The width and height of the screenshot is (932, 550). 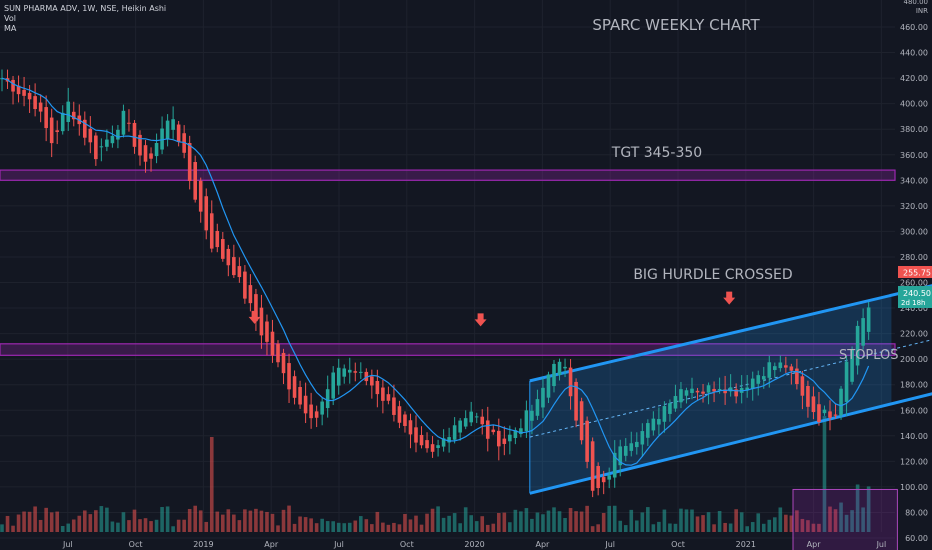 I want to click on legend-title: SUN PHARMA ADV, 1W, NSE, Heikin Ashi, so click(x=85, y=8).